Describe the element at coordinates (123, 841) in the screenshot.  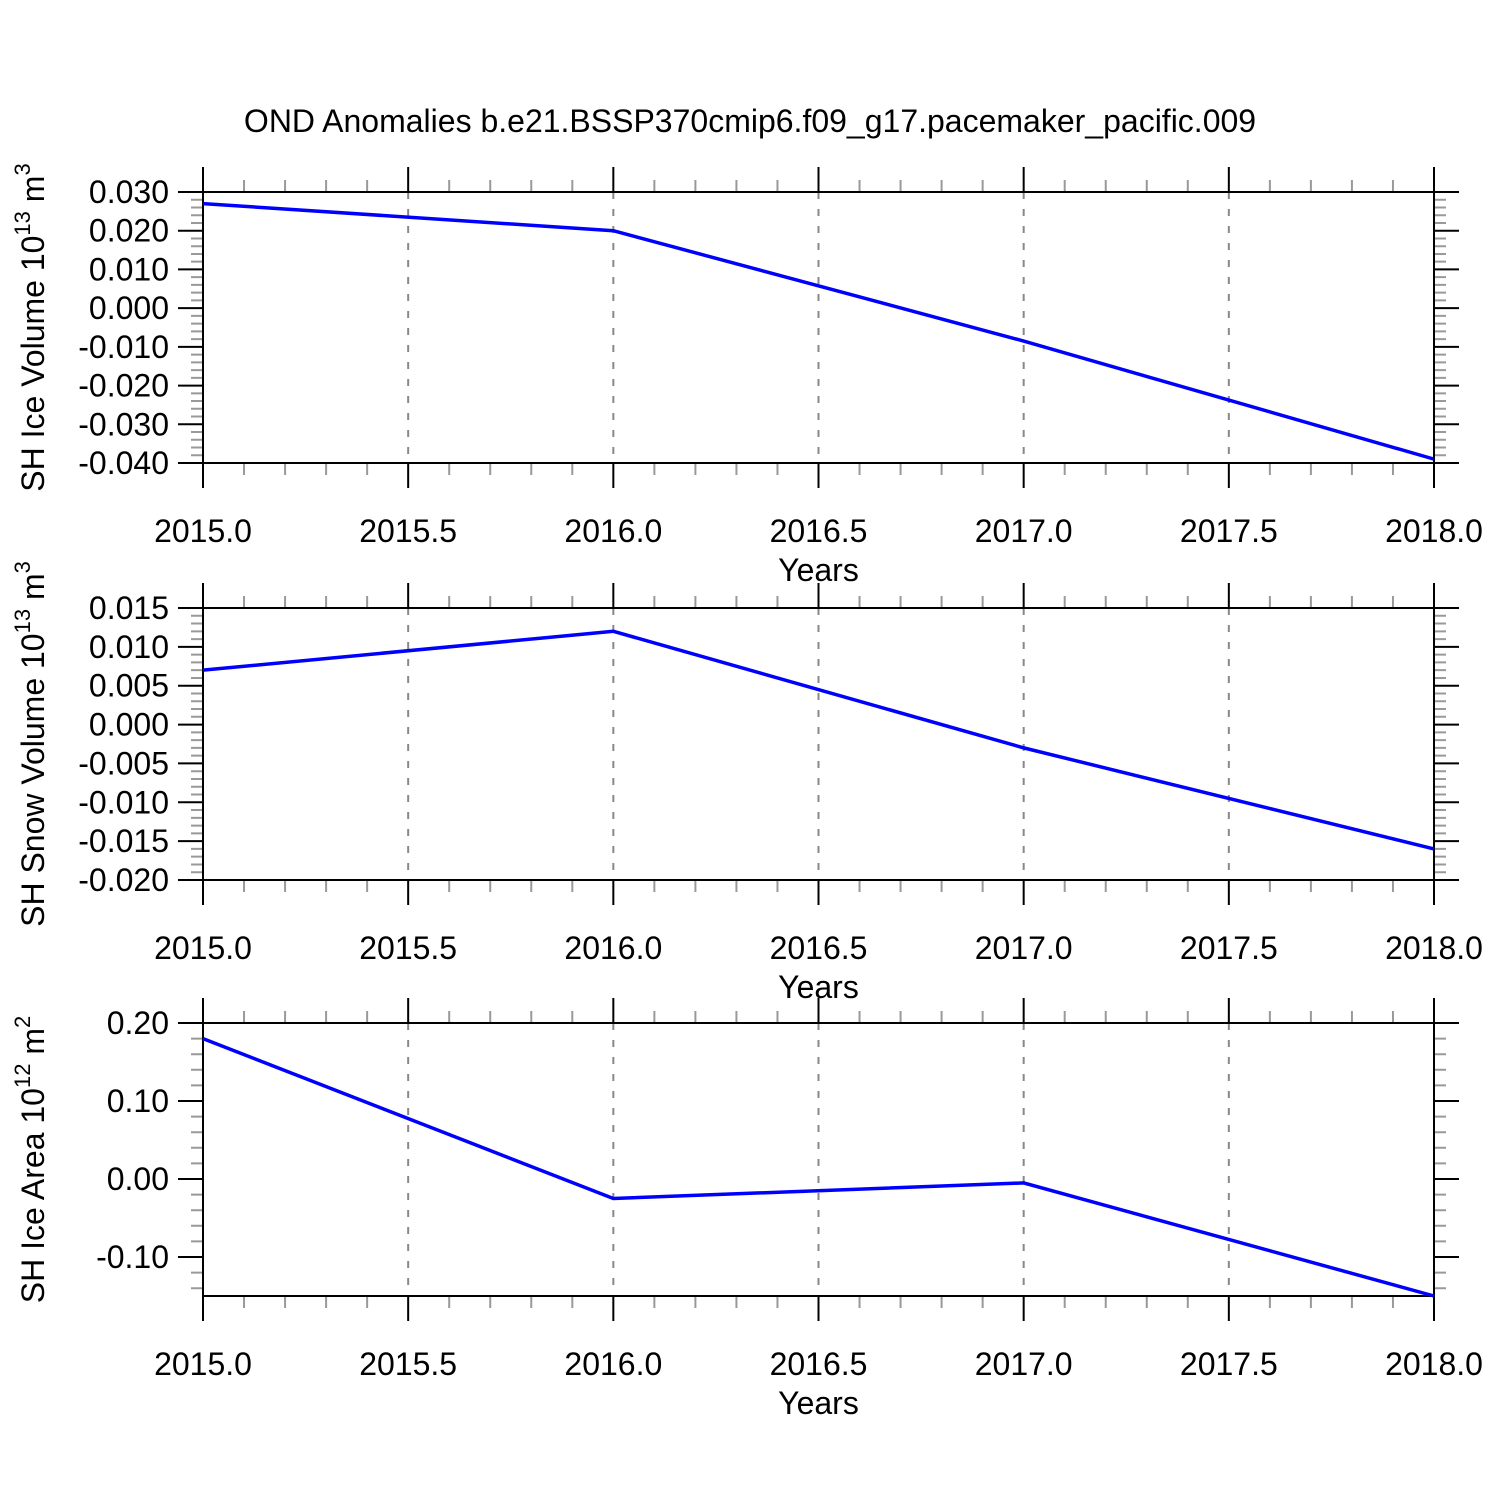
I see `y-tick-label: -0.015` at that location.